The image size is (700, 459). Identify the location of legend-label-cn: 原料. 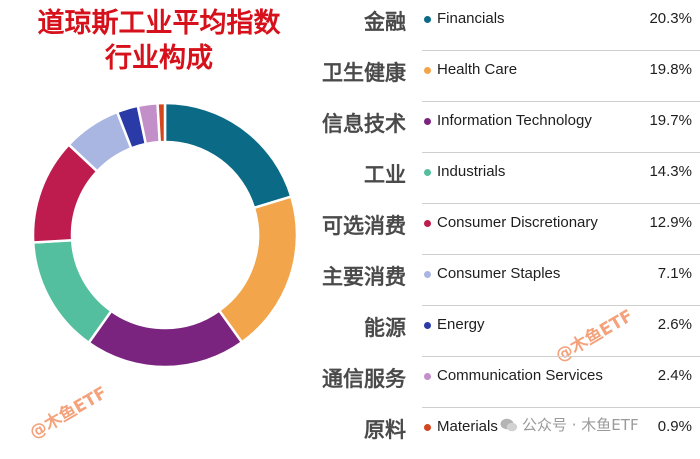
(385, 430).